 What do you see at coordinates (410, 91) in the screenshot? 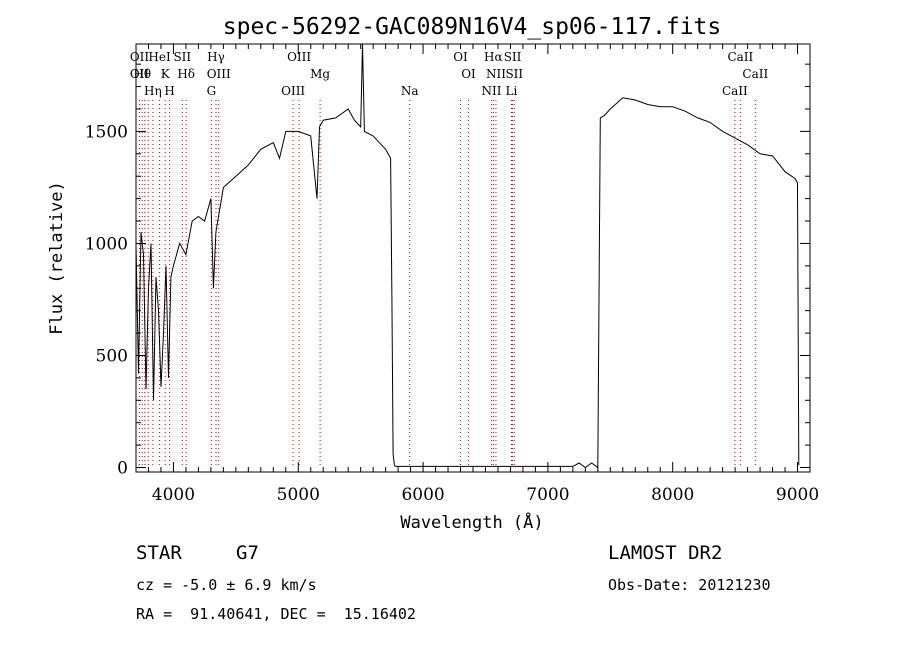
I see `line-label: Na` at bounding box center [410, 91].